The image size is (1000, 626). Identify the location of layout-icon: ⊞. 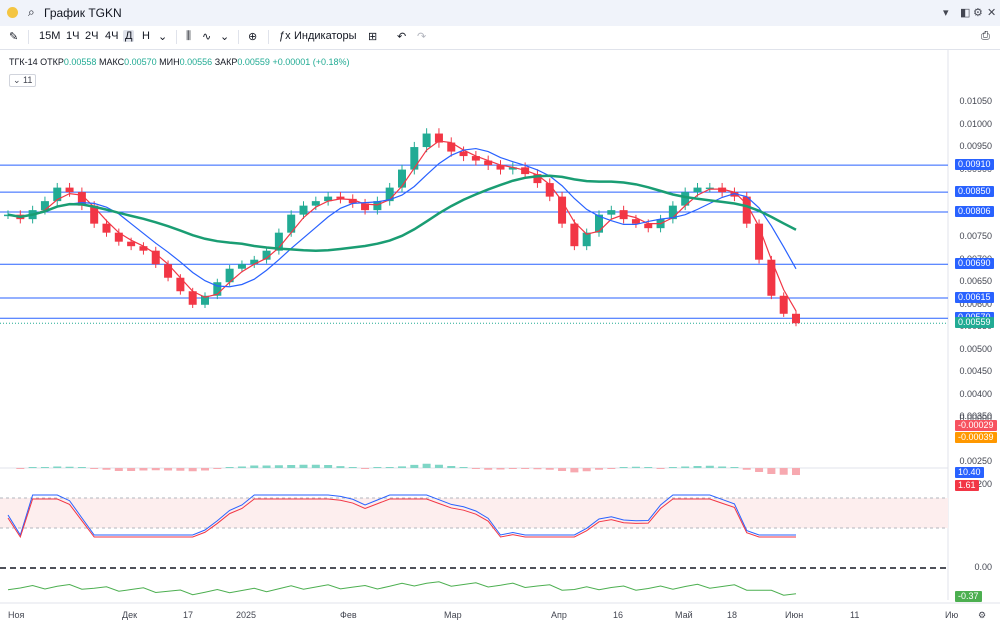
(373, 37).